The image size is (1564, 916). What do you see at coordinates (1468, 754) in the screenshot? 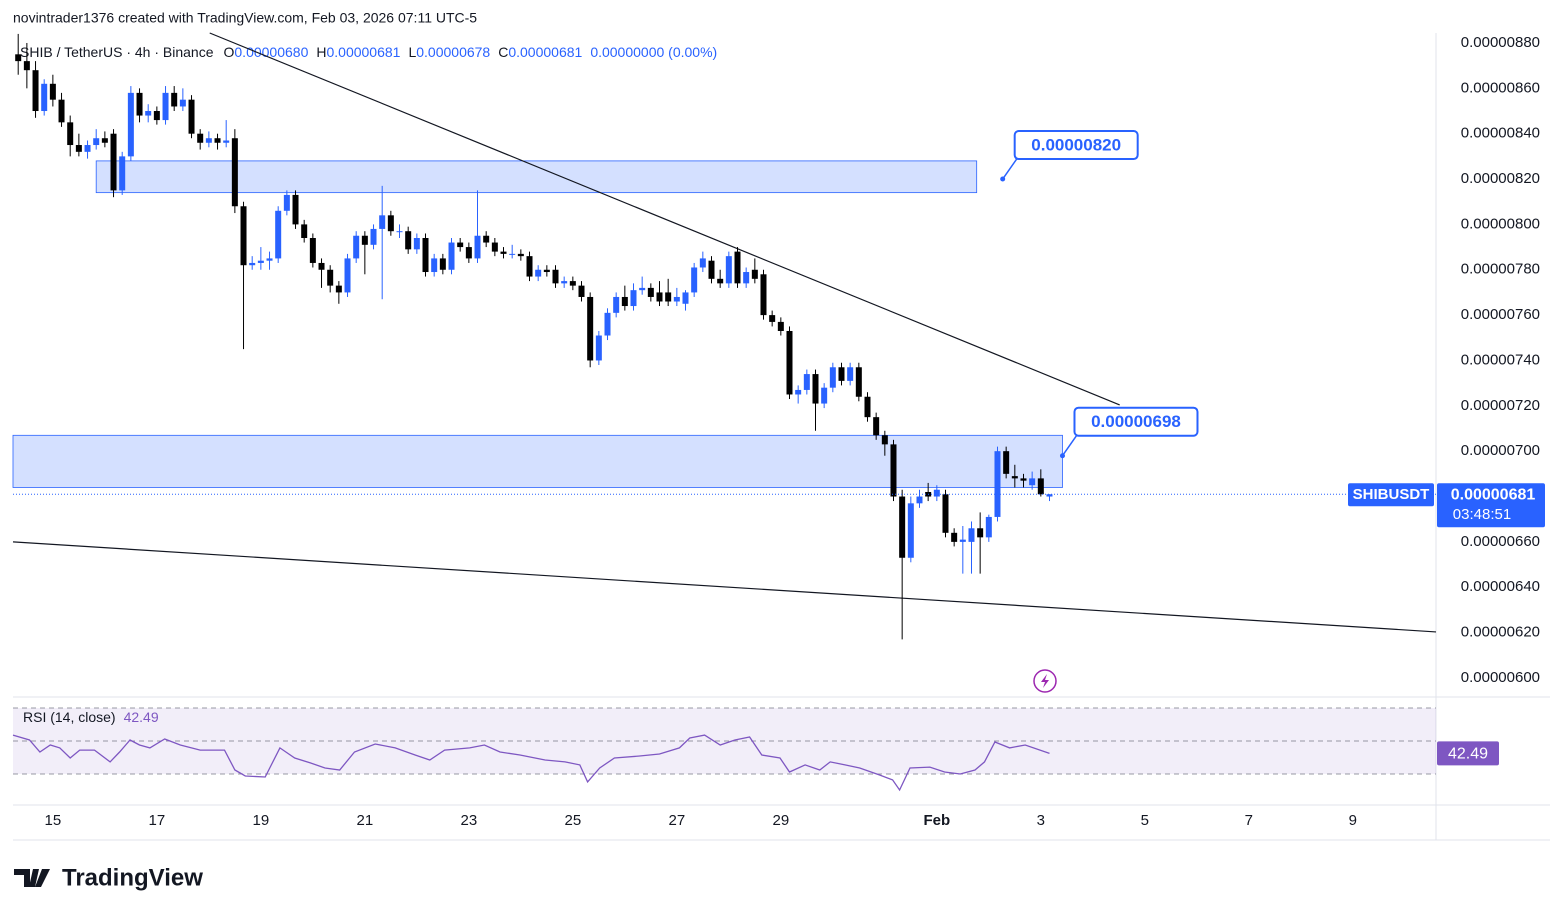
I see `rsi-tag-label: 42.49` at bounding box center [1468, 754].